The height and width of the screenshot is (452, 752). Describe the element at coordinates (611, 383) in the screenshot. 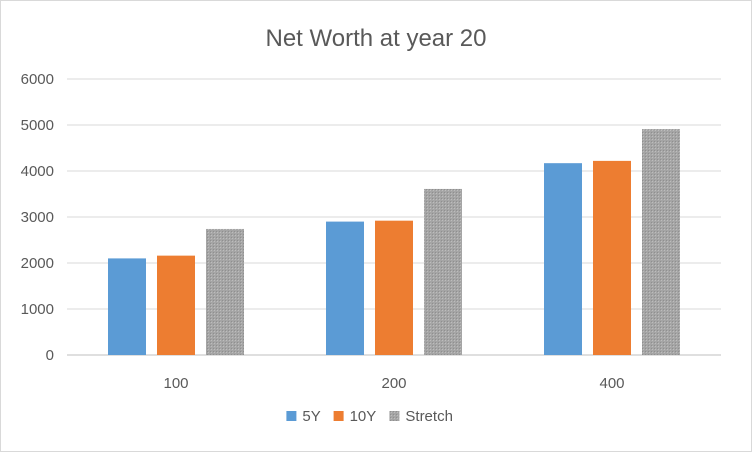

I see `x-tick-label: 400` at that location.